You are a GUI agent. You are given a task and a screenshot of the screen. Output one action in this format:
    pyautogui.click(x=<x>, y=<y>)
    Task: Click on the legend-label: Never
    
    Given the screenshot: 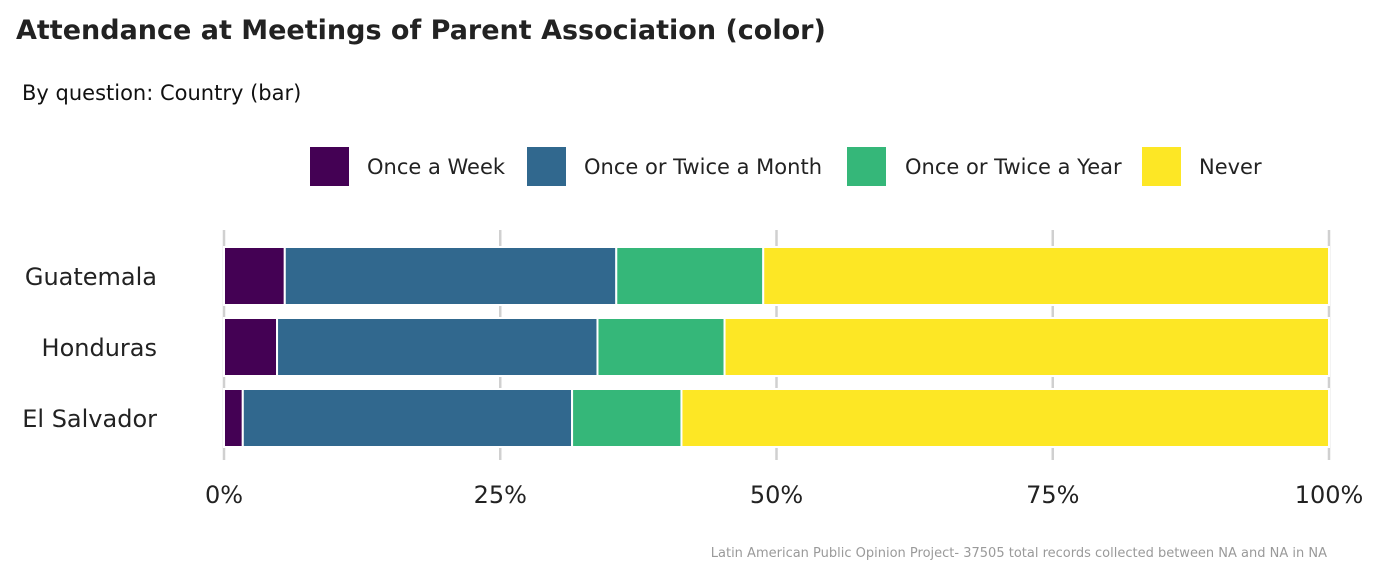 What is the action you would take?
    pyautogui.click(x=1230, y=167)
    